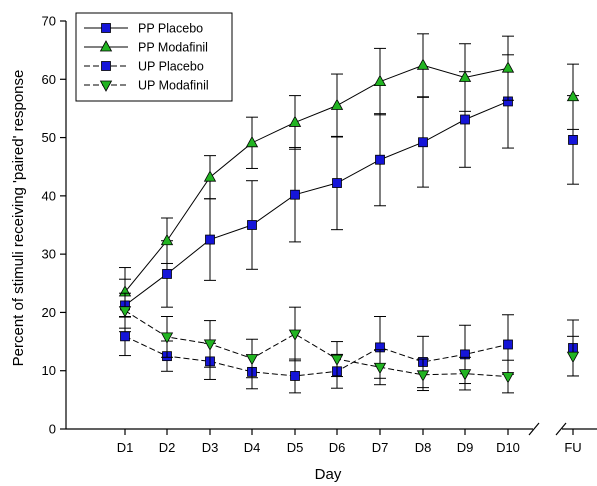 Image resolution: width=597 pixels, height=486 pixels. I want to click on legend-label: UP Placebo, so click(171, 67).